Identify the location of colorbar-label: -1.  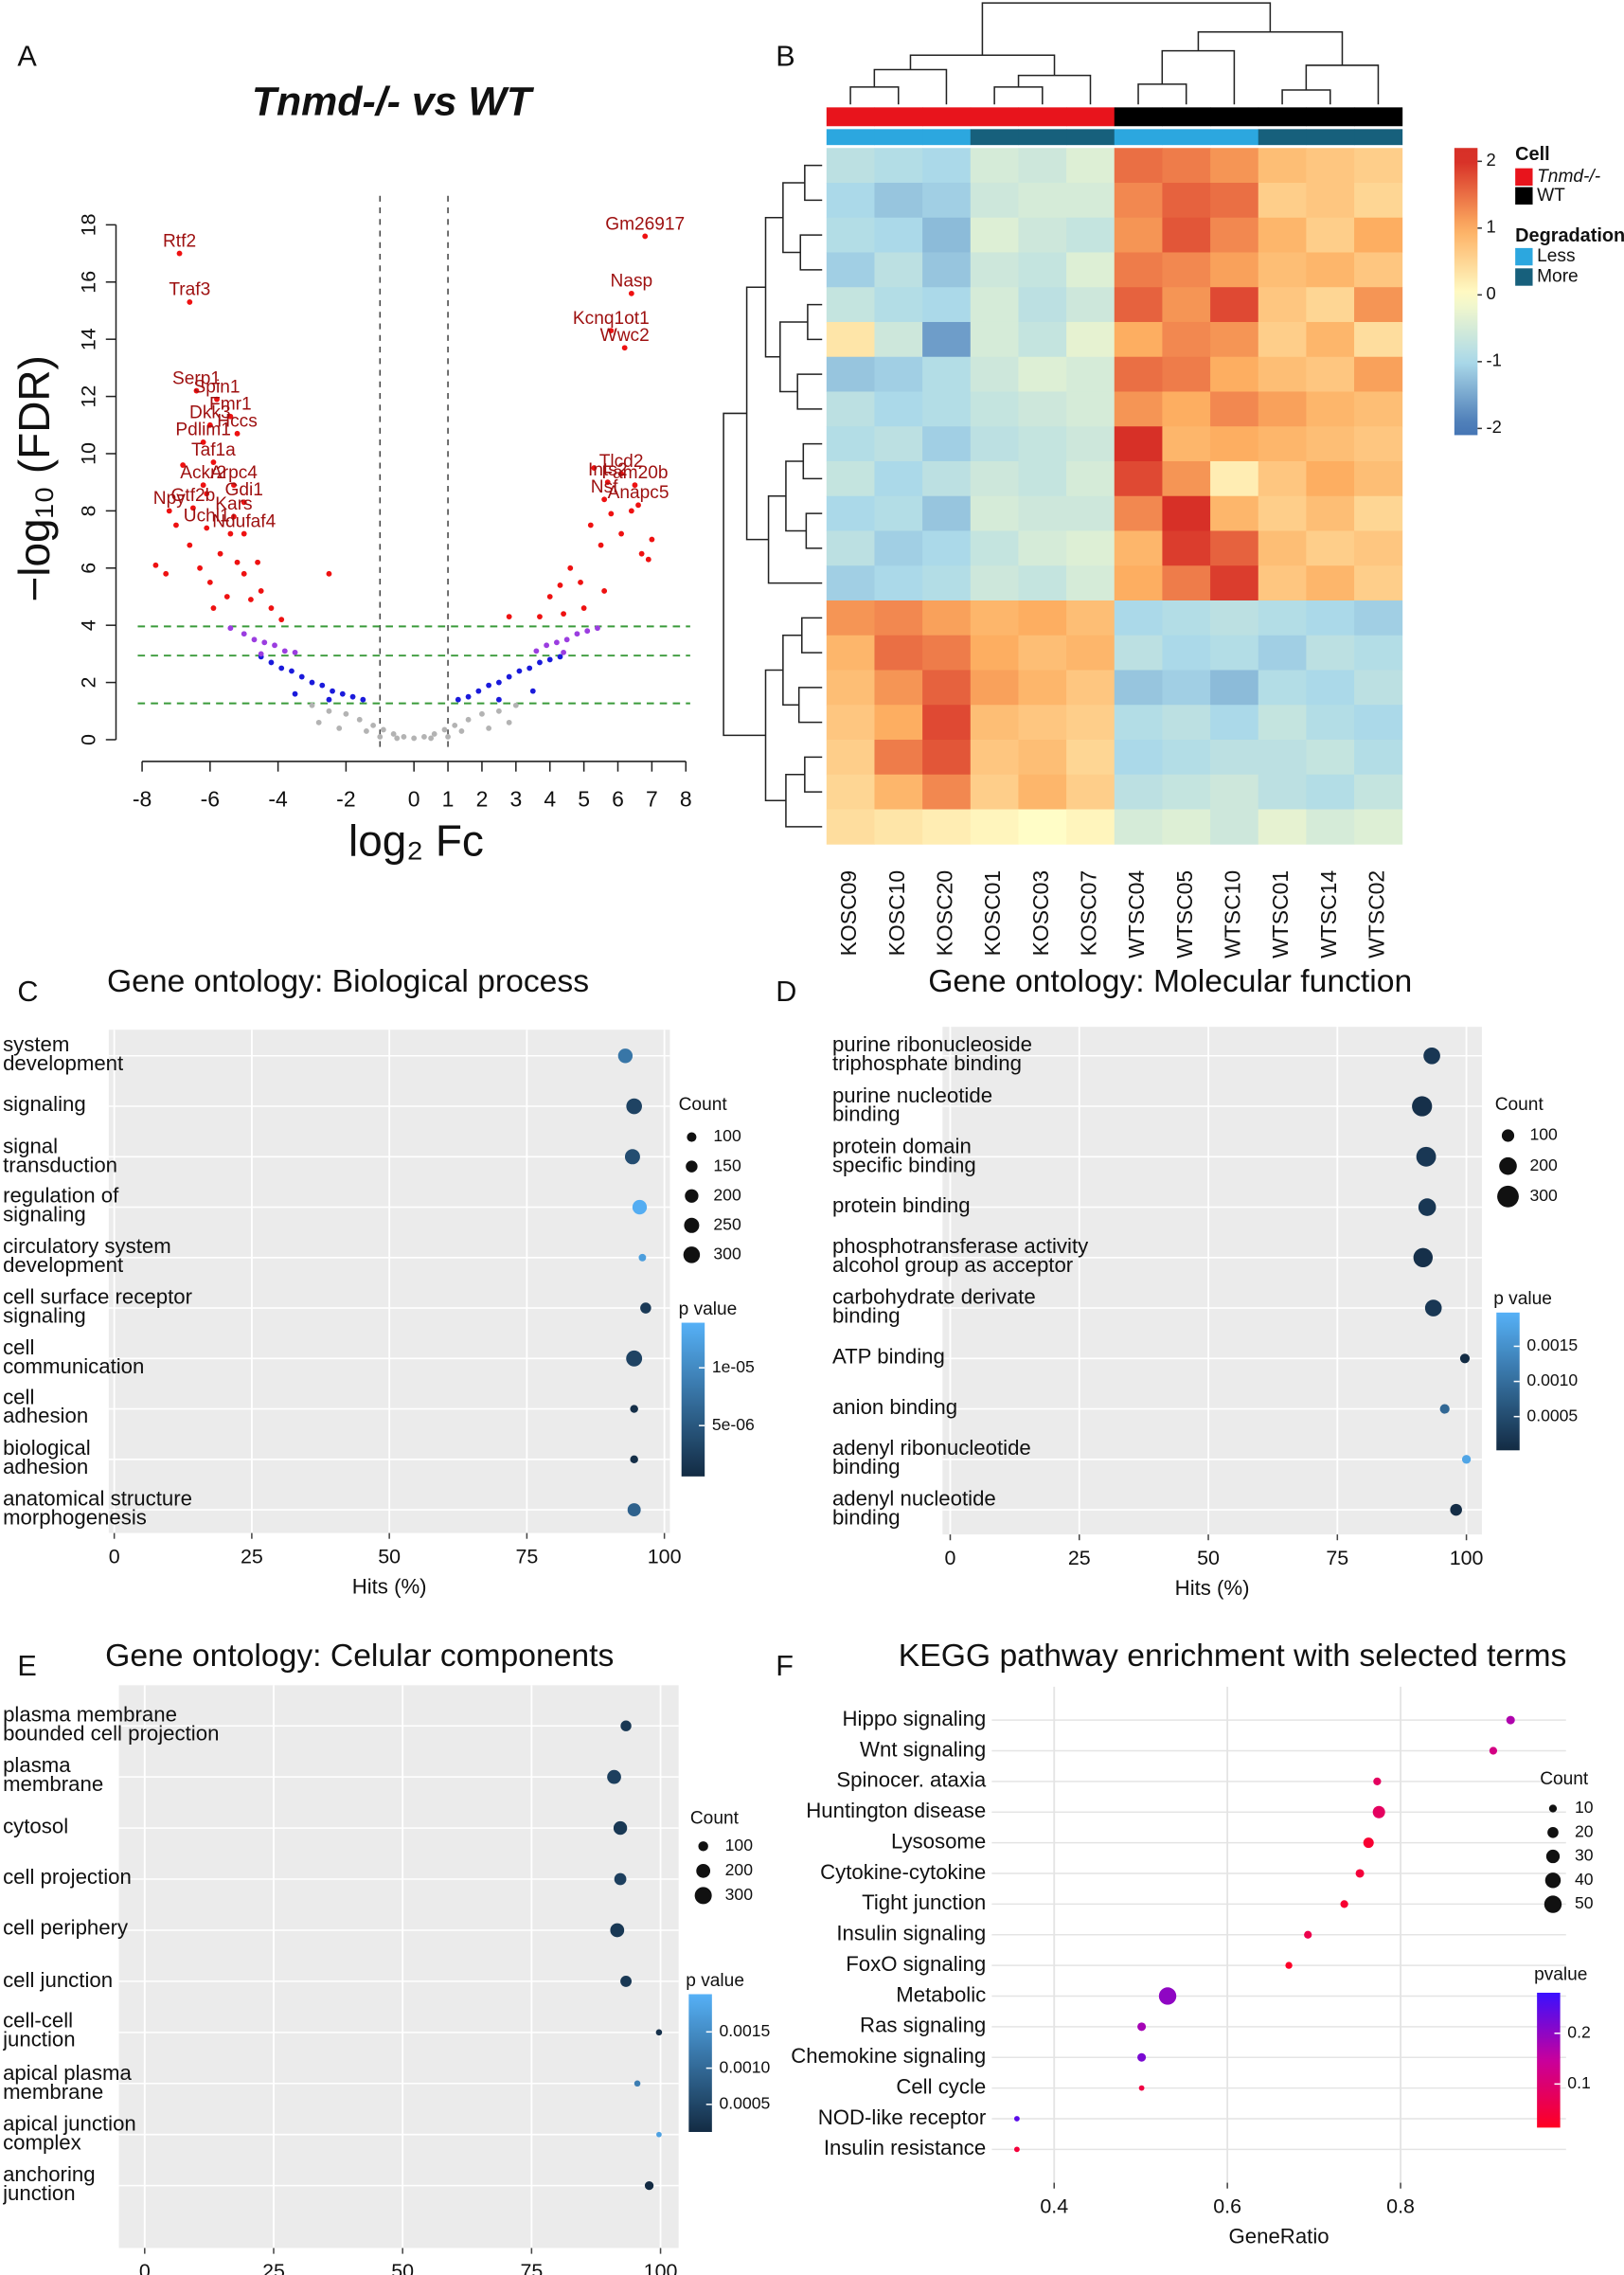
(1495, 360).